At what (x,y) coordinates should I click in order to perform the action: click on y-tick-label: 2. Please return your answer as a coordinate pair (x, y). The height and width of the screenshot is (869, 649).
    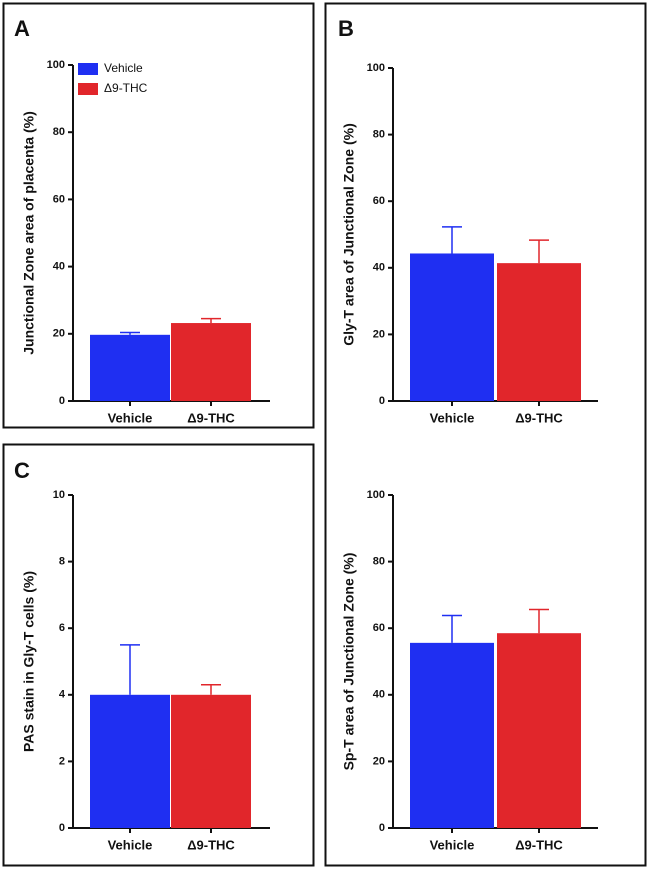
    Looking at the image, I should click on (62, 761).